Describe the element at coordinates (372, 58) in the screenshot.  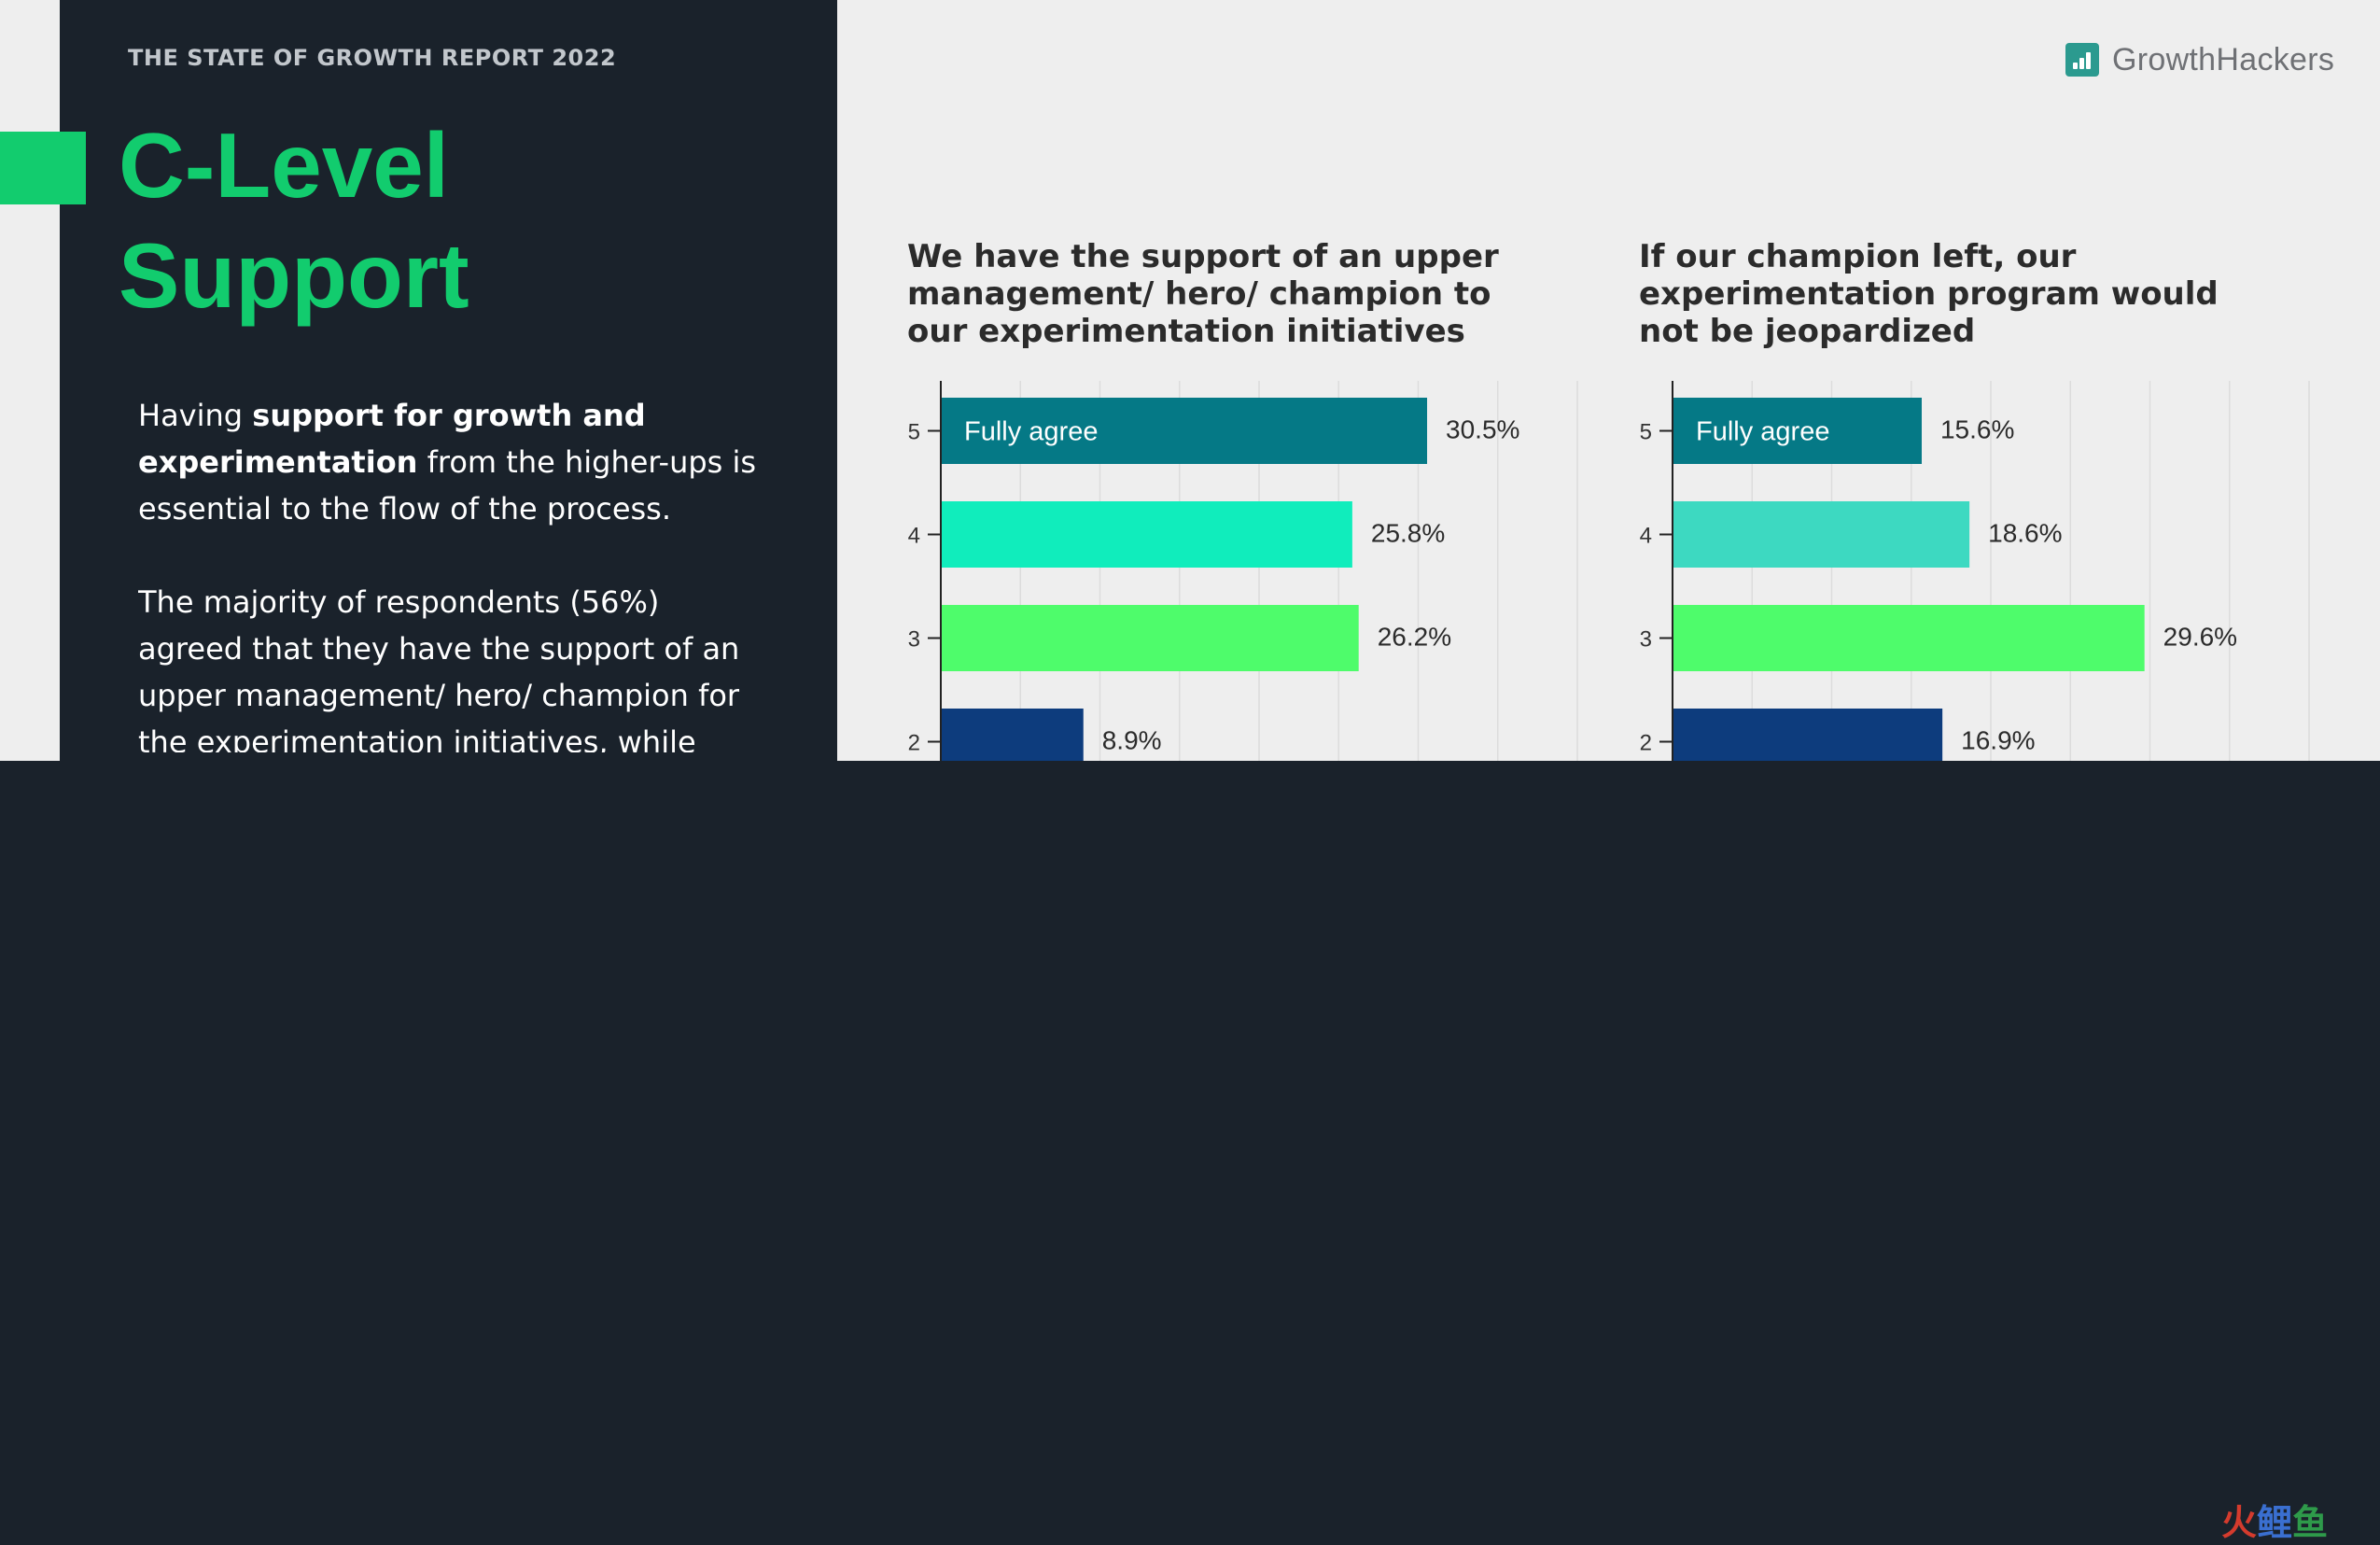
I see `report-title: THE STATE OF GROWTH REPORT 2022` at that location.